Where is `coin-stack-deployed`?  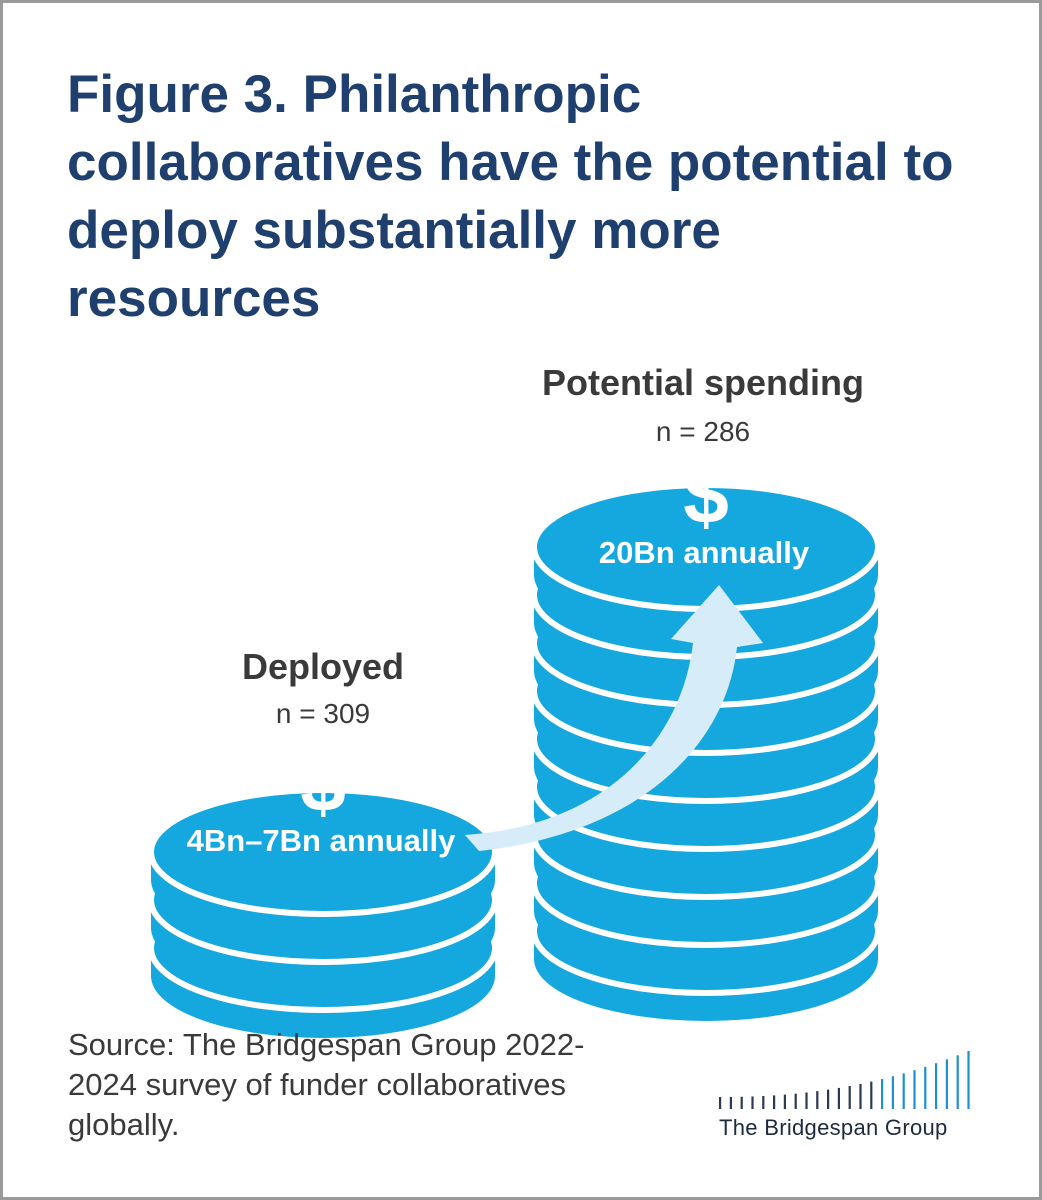
coin-stack-deployed is located at coordinates (323, 912).